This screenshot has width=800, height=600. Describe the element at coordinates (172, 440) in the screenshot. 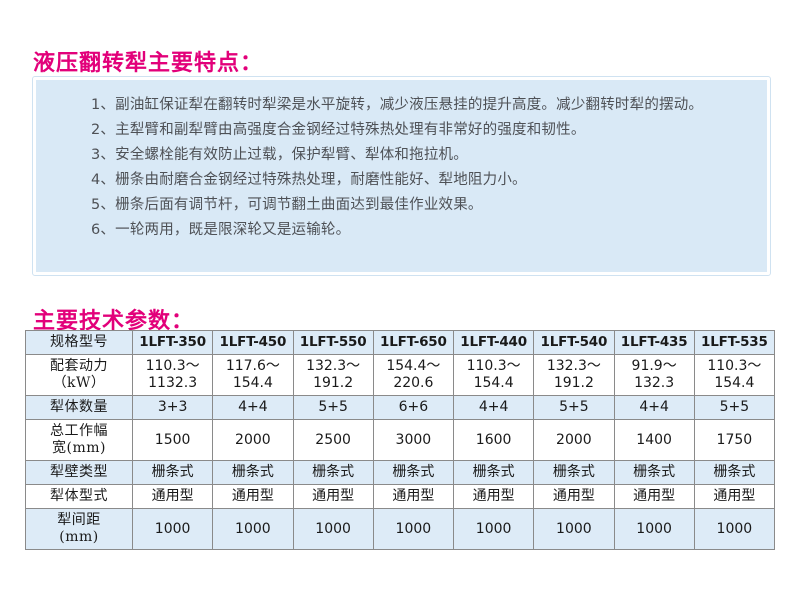

I see `table-cell: 1500` at that location.